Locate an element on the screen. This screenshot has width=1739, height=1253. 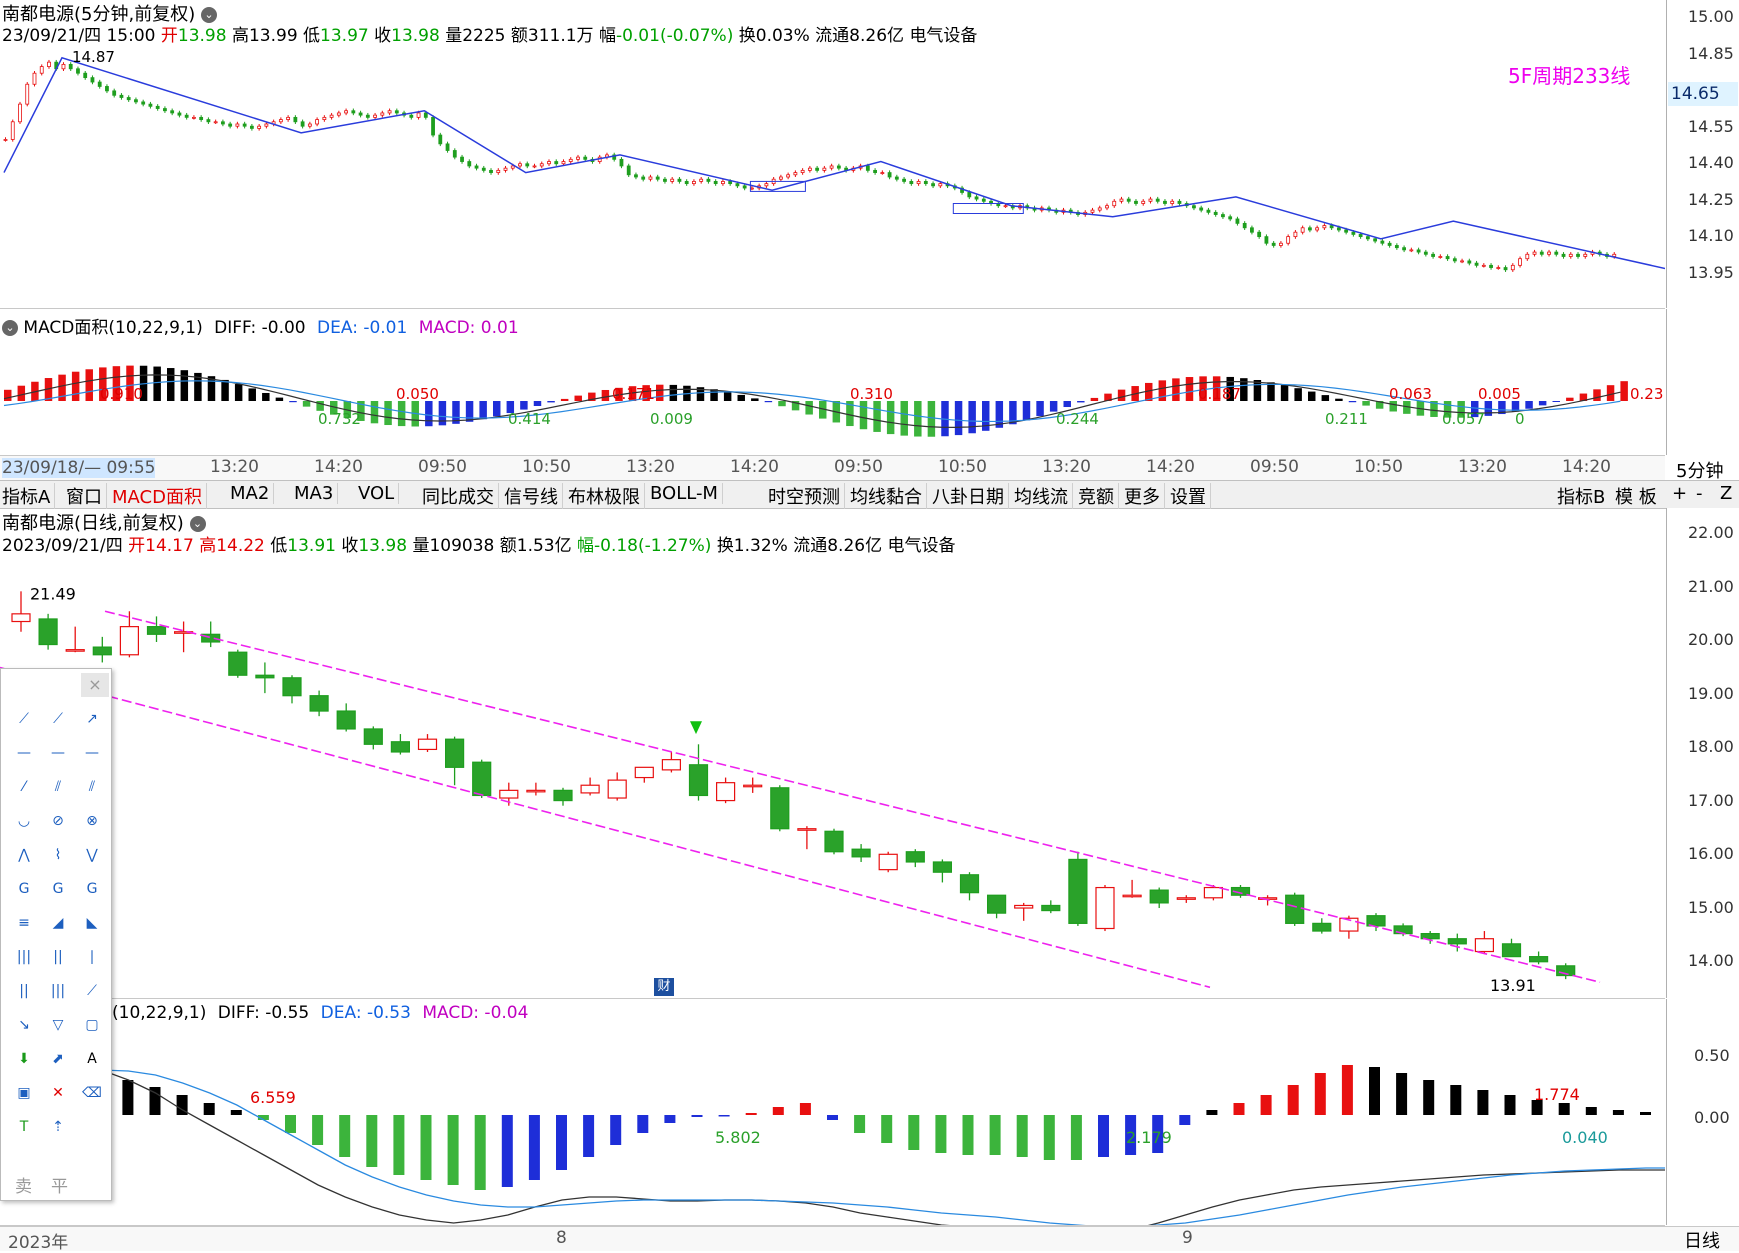
menu-item-14: 竞额 is located at coordinates (1098, 496).